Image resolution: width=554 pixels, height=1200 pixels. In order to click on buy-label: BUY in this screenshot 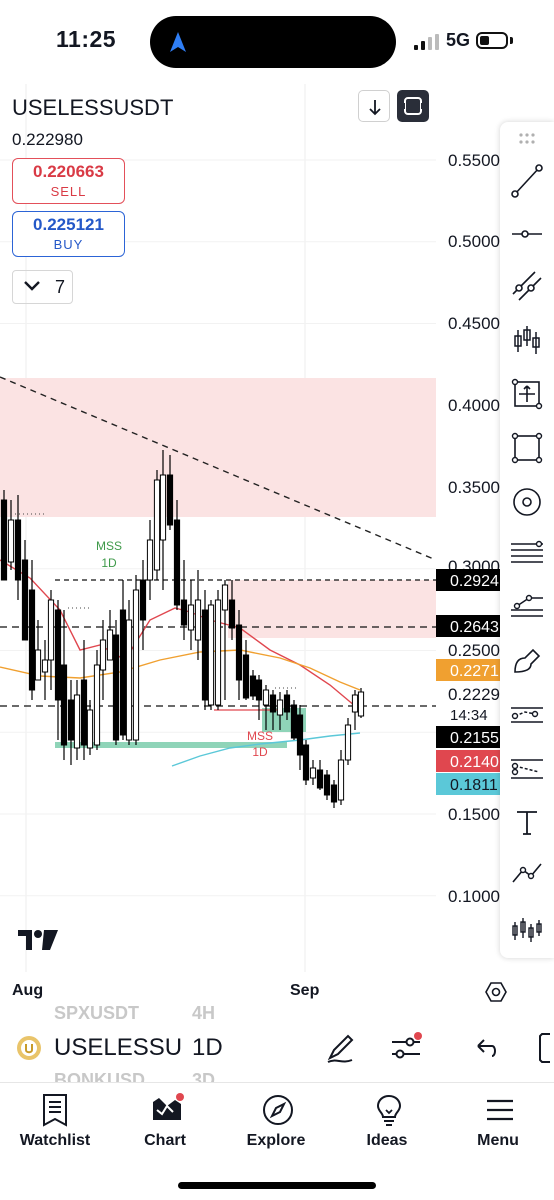, I will do `click(68, 244)`.